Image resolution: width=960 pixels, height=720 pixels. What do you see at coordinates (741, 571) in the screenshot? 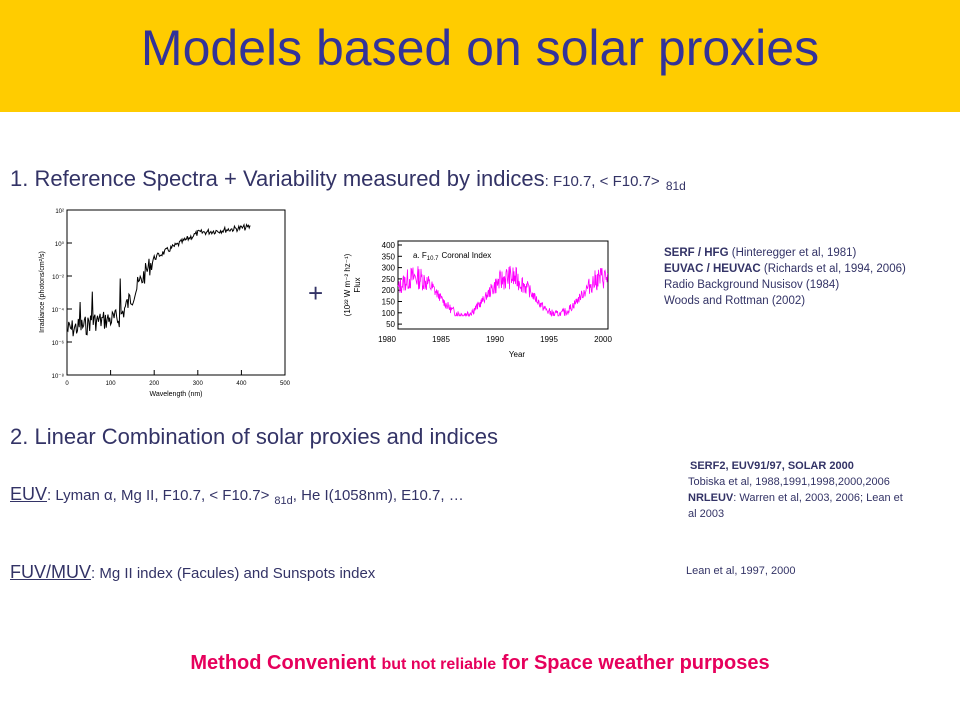
I see `references-group3: Lean et al, 1997, 2000` at bounding box center [741, 571].